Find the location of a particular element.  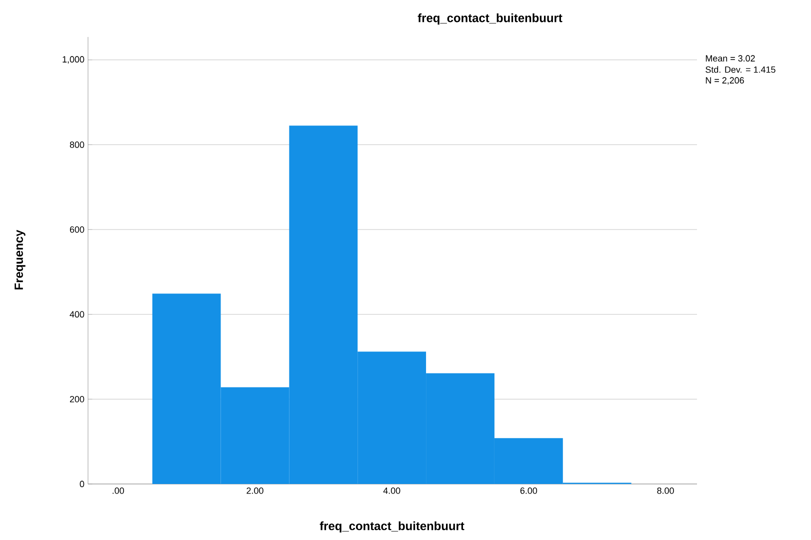

x-axis-title: freq_contact_buitenbuurt is located at coordinates (392, 527).